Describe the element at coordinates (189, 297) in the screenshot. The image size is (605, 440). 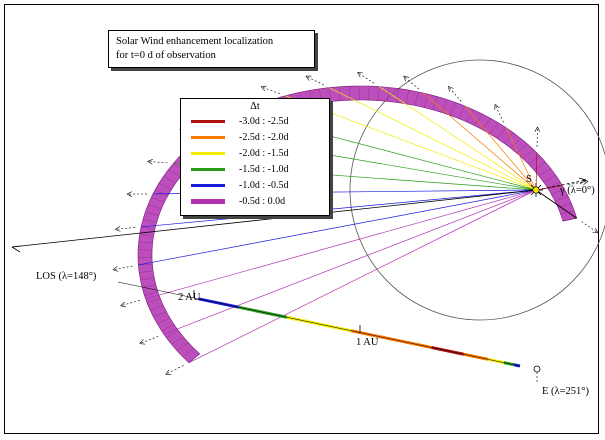
I see `au-2-label: 2 AU` at that location.